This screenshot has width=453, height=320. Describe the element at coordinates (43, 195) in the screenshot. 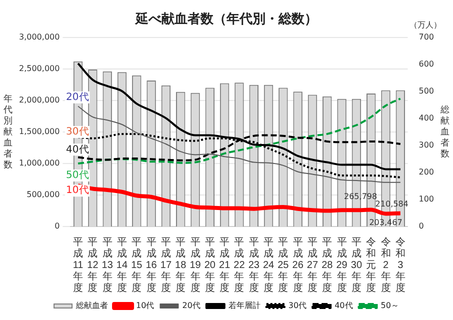

I see `y-tick-label: 500,000` at that location.